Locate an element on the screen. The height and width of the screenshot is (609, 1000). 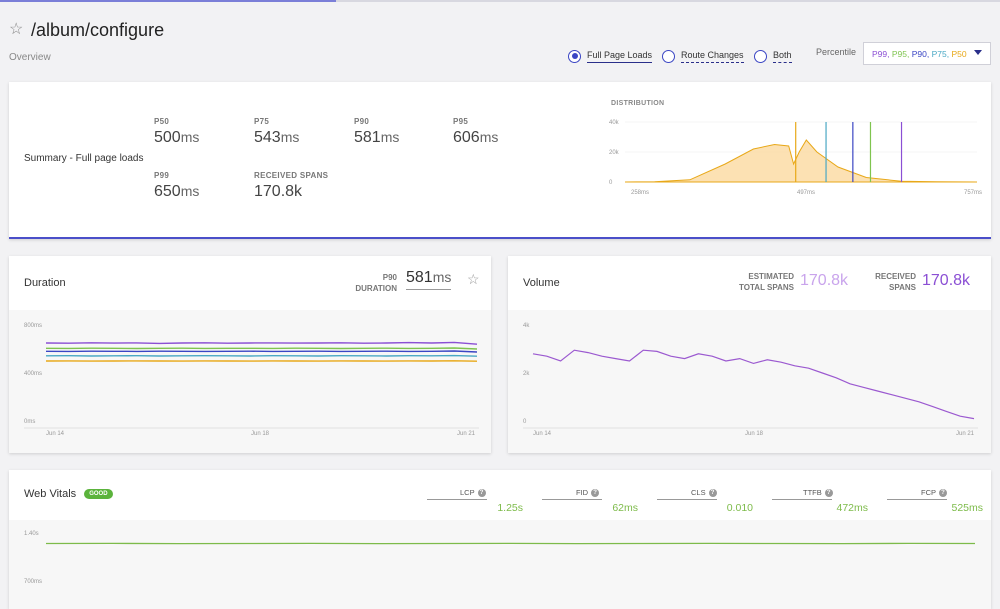
vital-cls: CLS? 0.010 is located at coordinates (704, 505).